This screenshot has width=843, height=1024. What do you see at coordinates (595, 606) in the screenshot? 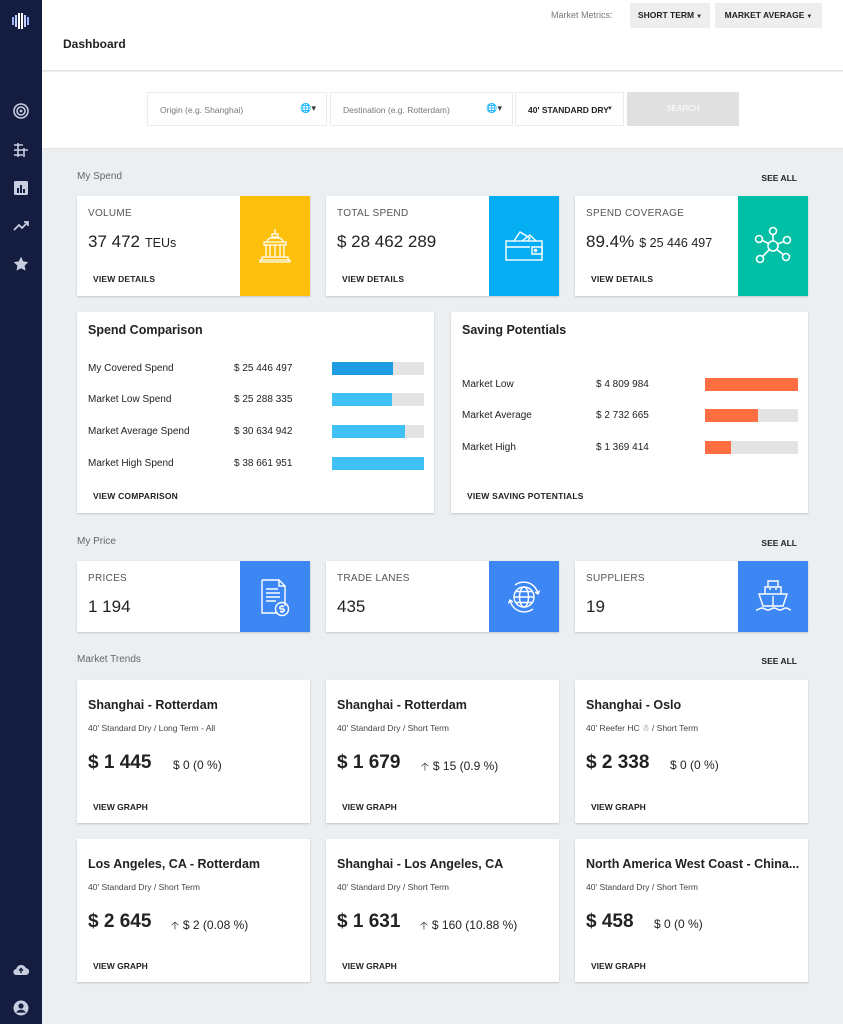
I see `suppliers-value: 19` at bounding box center [595, 606].